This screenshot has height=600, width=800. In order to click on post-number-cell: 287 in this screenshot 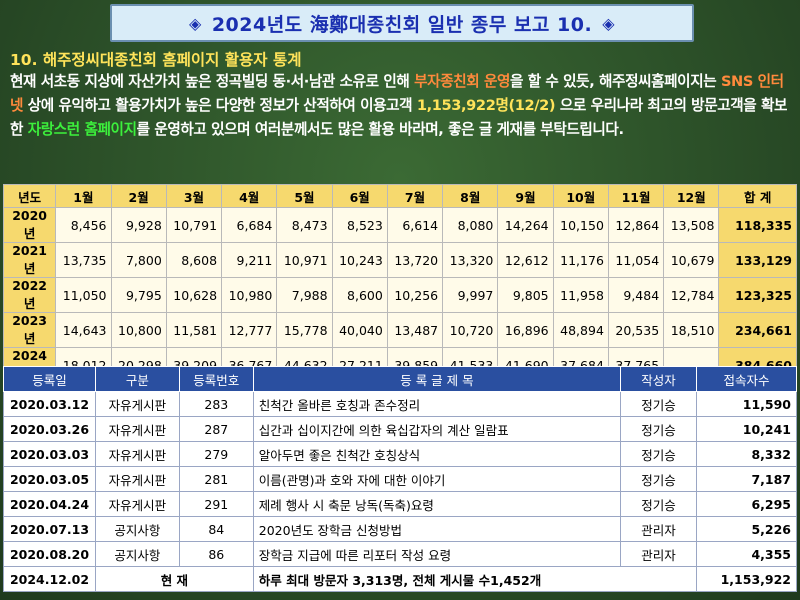, I will do `click(216, 429)`.